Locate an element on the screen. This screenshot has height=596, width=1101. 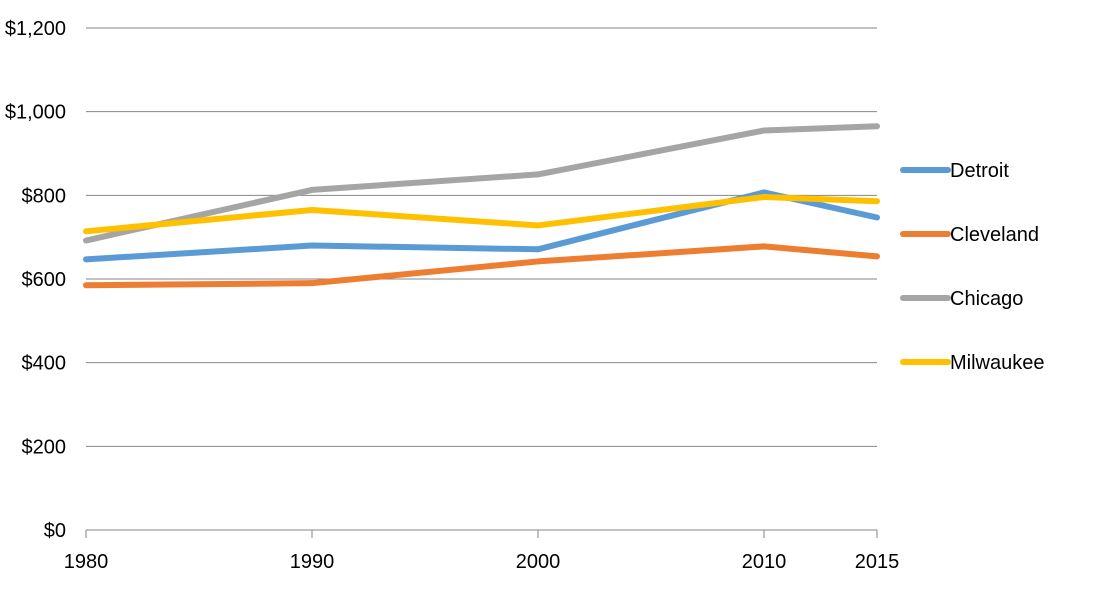
legend: Detroit Cleveland Chicago Milwaukee is located at coordinates (972, 267).